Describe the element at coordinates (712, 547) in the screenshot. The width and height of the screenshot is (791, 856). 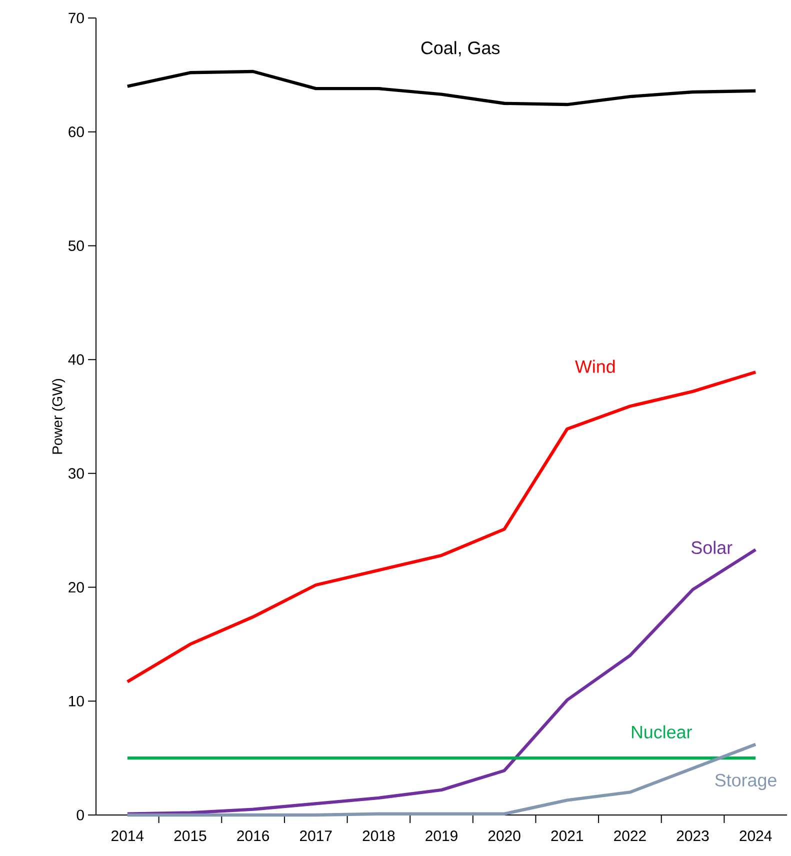
I see `series-label: Solar` at that location.